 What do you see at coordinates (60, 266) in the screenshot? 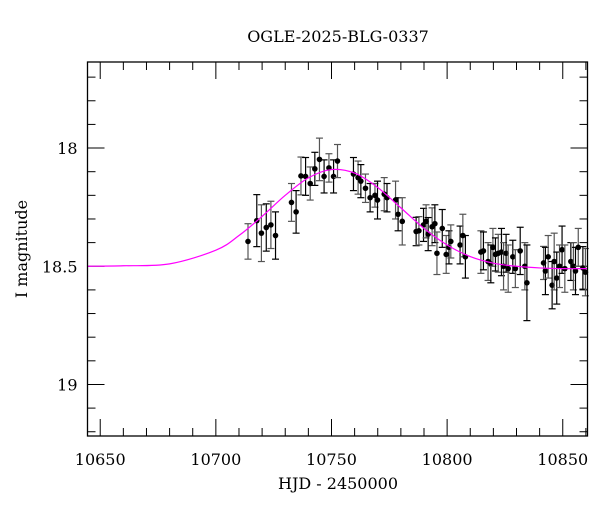
I see `y-tick-label: 18.5` at bounding box center [60, 266].